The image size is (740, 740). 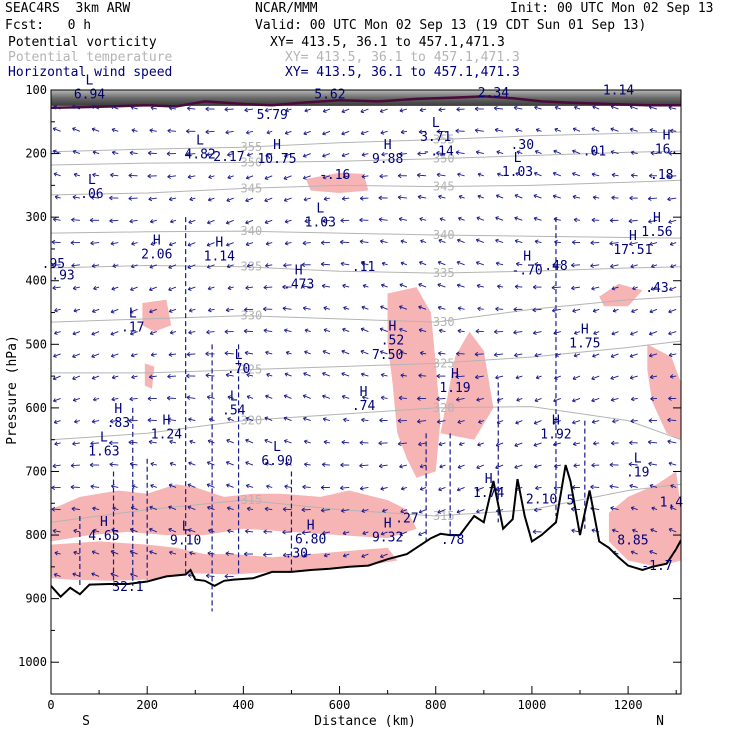 What do you see at coordinates (628, 705) in the screenshot?
I see `x-tick-label-1200: 1200` at bounding box center [628, 705].